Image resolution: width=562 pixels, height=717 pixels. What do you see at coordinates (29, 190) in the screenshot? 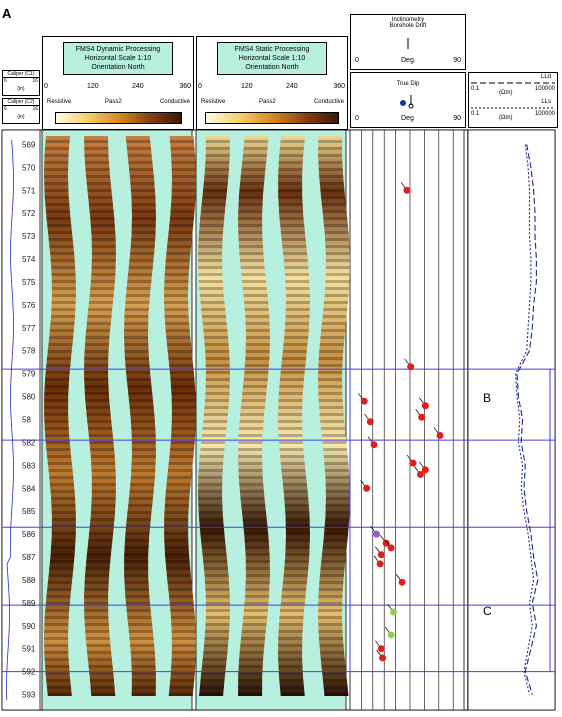
I see `depth-label: 571` at bounding box center [29, 190].